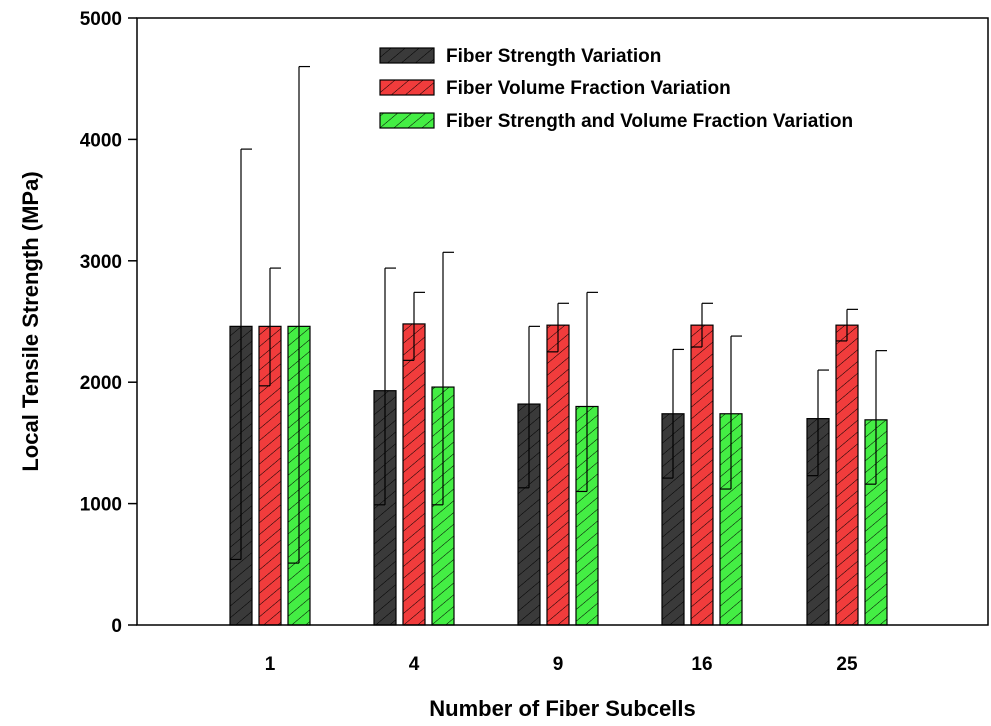 Image resolution: width=991 pixels, height=726 pixels. I want to click on x-axis-ticks: 1 4 9 16 25, so click(561, 664).